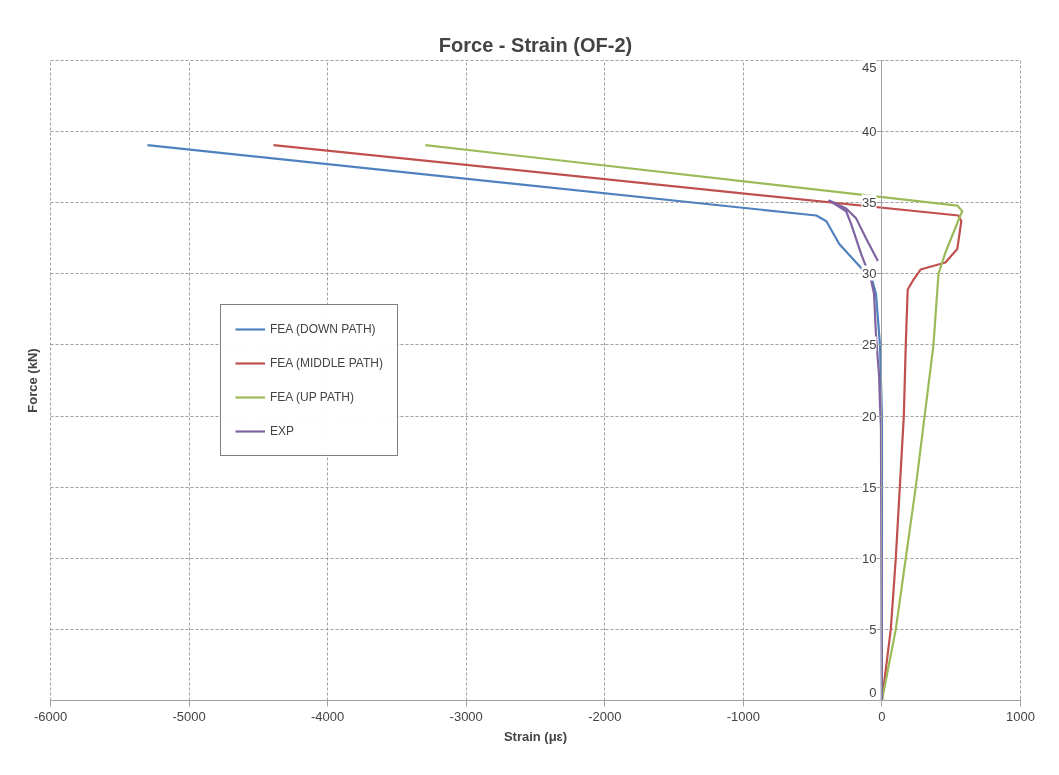  What do you see at coordinates (873, 692) in the screenshot?
I see `y-tick-label: 0` at bounding box center [873, 692].